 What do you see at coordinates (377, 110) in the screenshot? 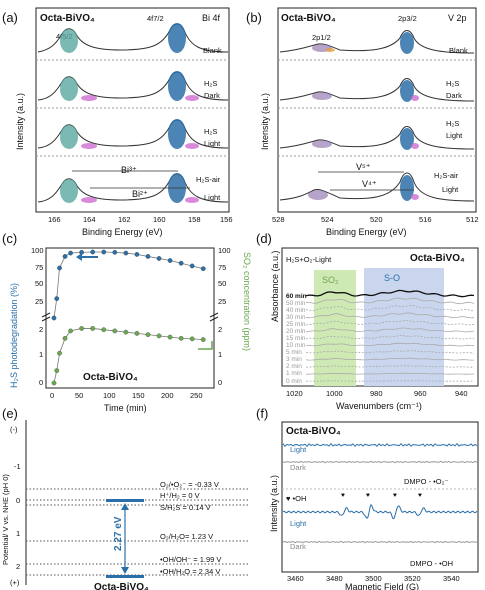
I see `panel-b-frame` at bounding box center [377, 110].